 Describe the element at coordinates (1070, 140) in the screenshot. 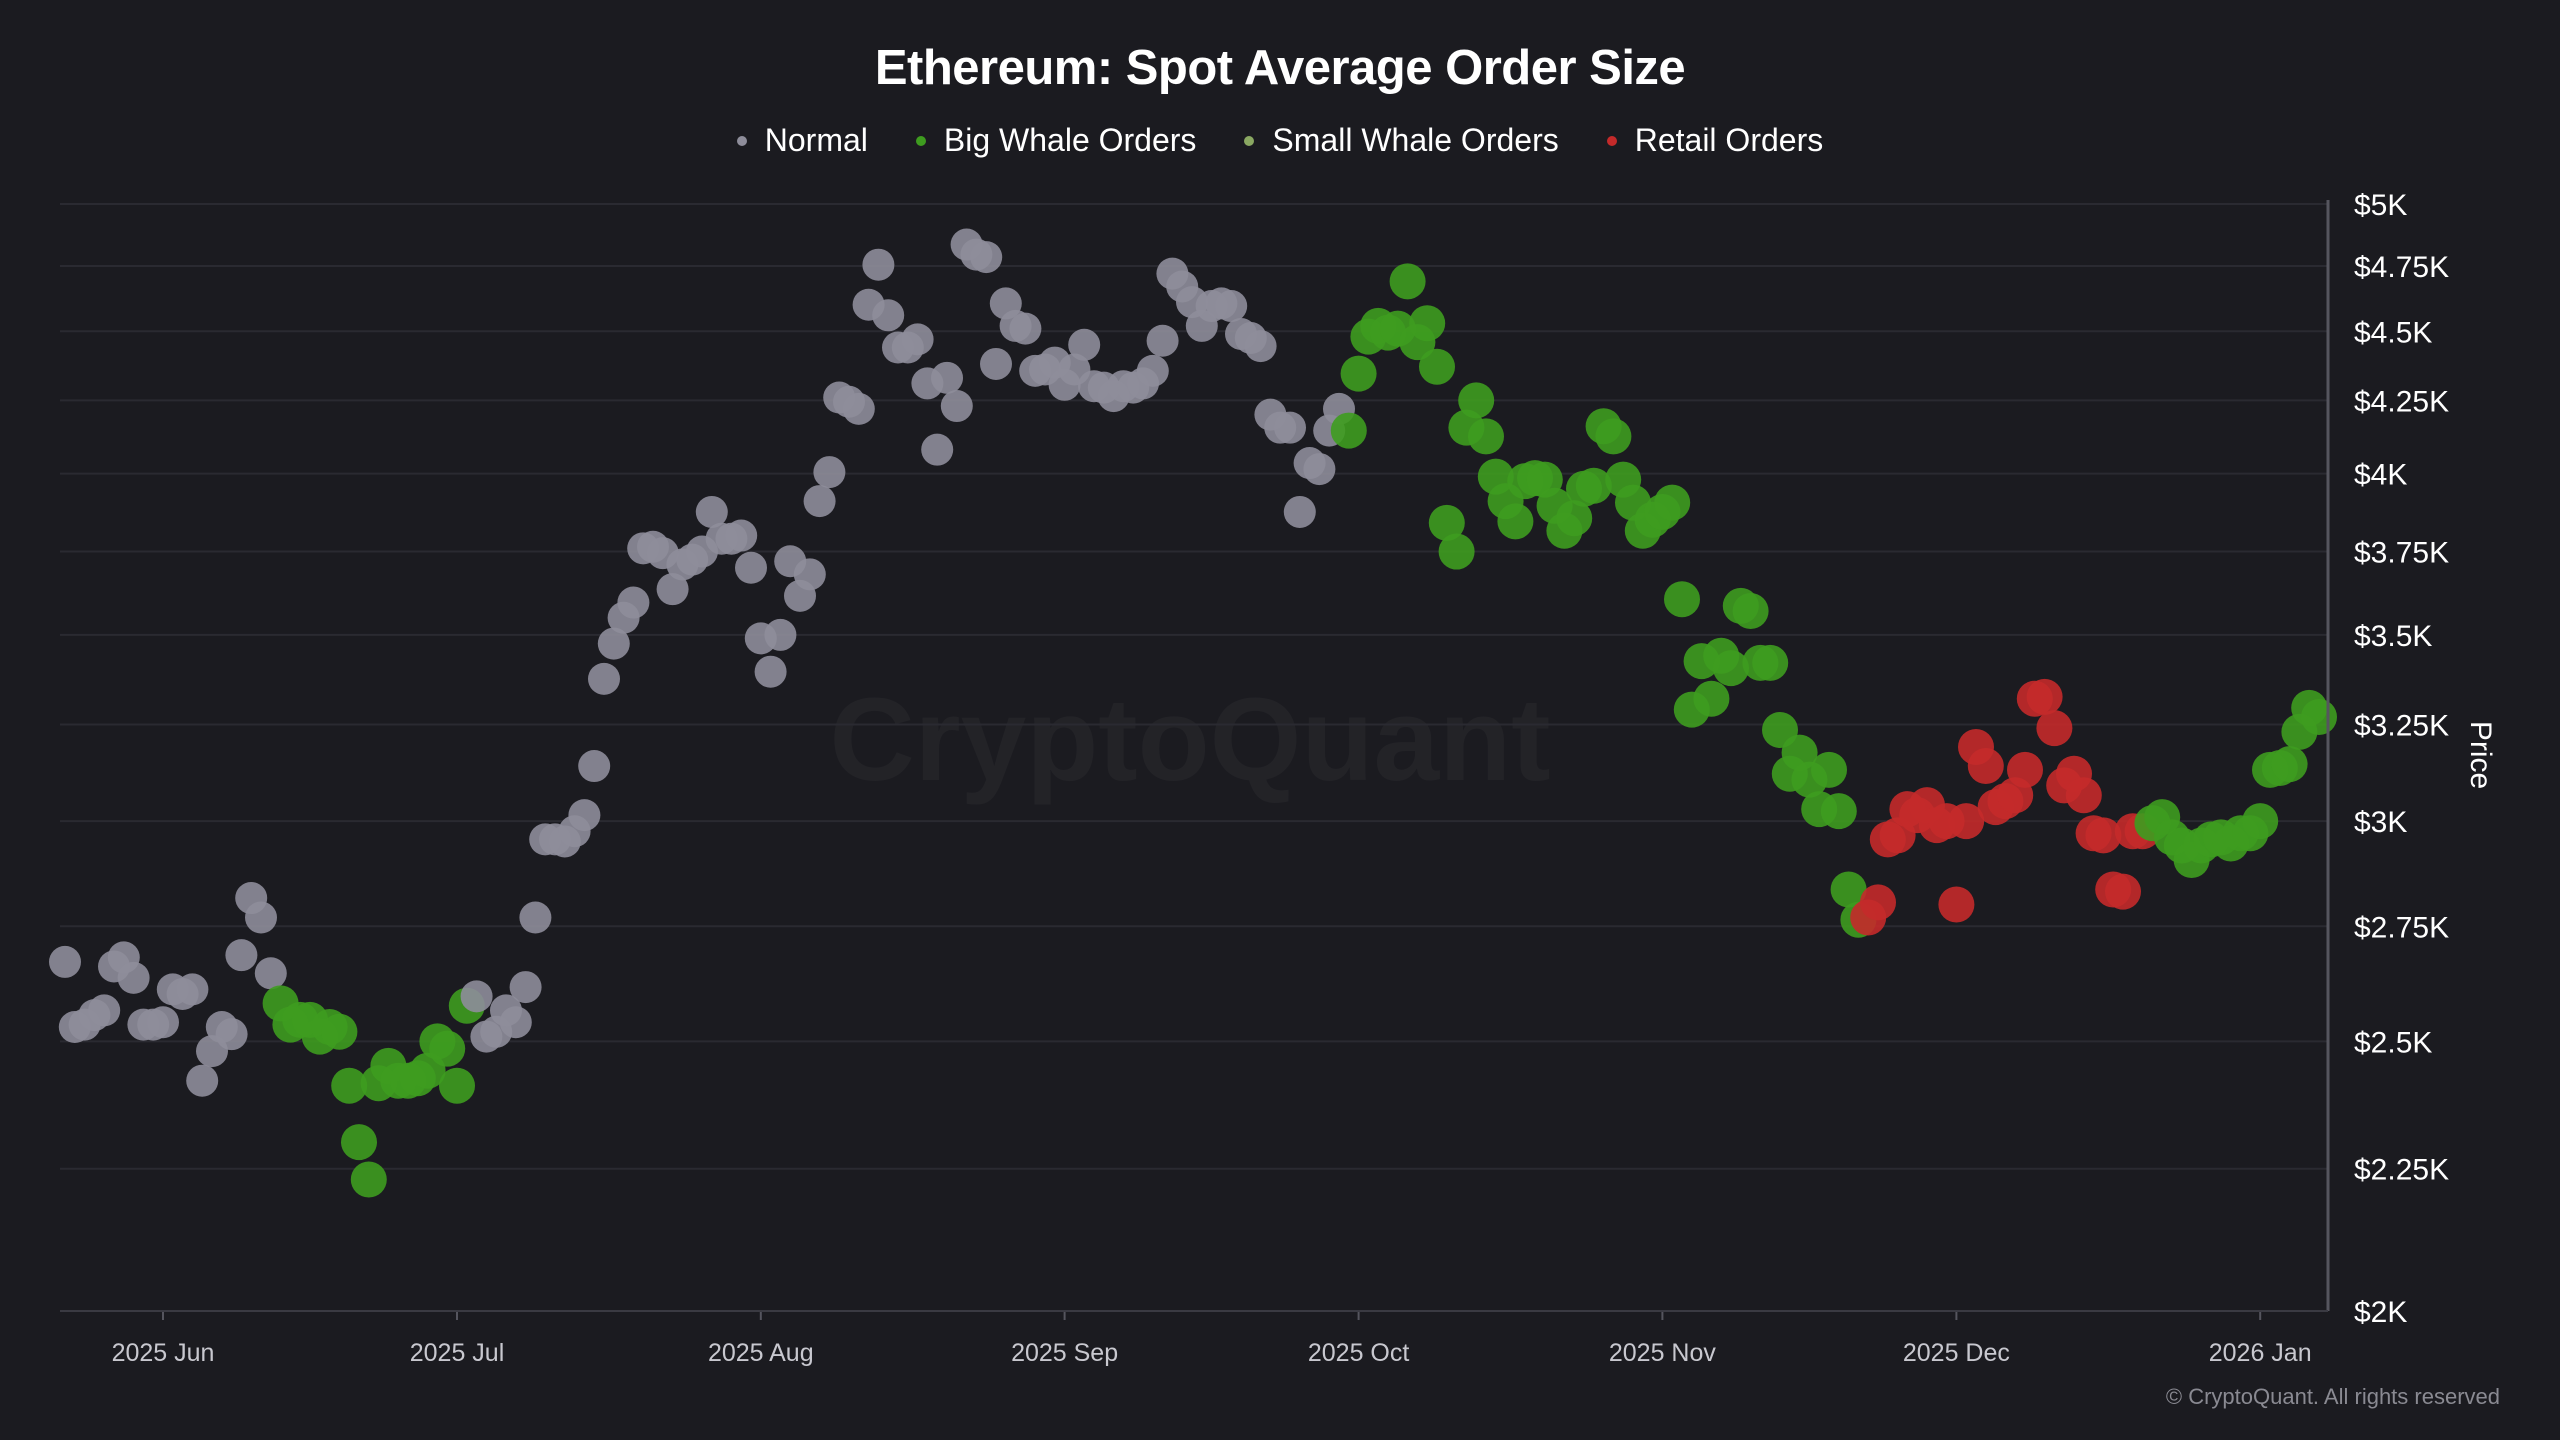

I see `legend-label: Big Whale Orders` at that location.